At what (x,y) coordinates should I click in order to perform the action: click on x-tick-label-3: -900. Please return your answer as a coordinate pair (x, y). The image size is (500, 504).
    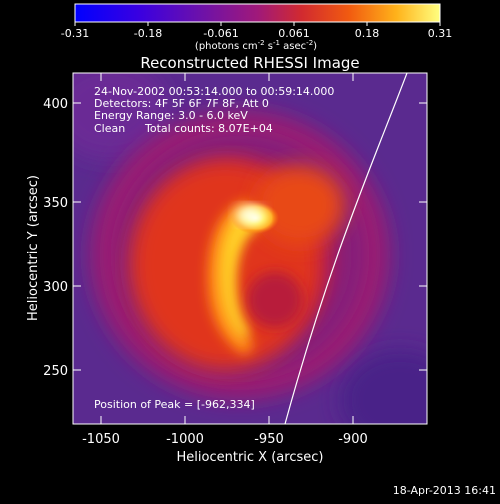
    Looking at the image, I should click on (353, 439).